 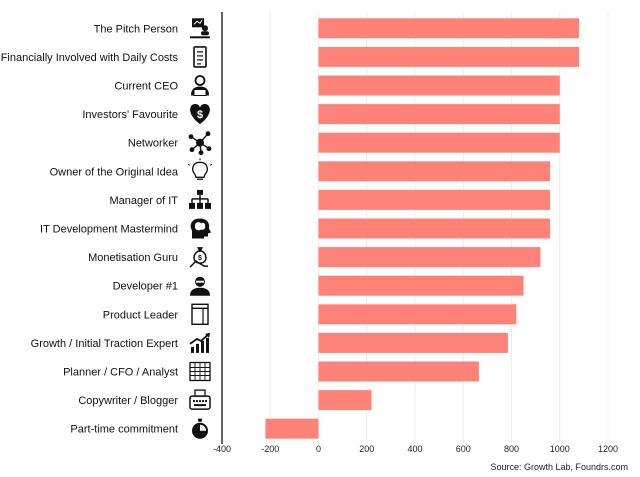 I want to click on x-tick-label: 1200, so click(x=608, y=449).